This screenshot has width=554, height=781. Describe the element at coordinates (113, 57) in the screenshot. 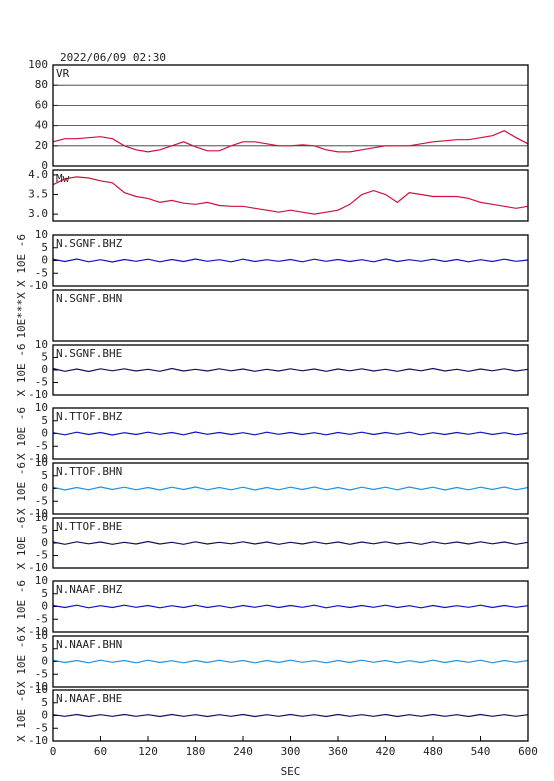

I see `chart-title: 2022/06/09 02:30` at that location.